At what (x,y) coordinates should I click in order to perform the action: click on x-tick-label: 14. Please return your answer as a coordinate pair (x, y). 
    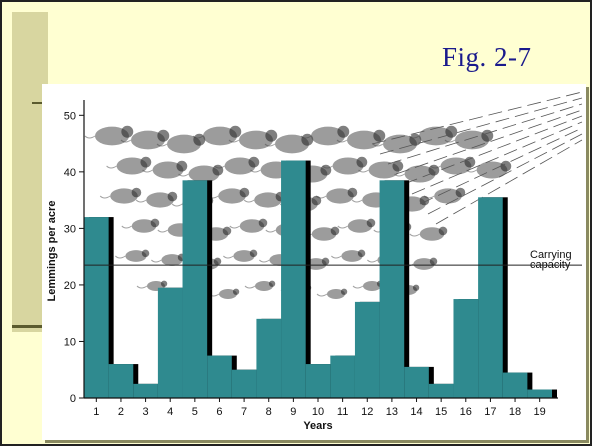
    Looking at the image, I should click on (416, 412).